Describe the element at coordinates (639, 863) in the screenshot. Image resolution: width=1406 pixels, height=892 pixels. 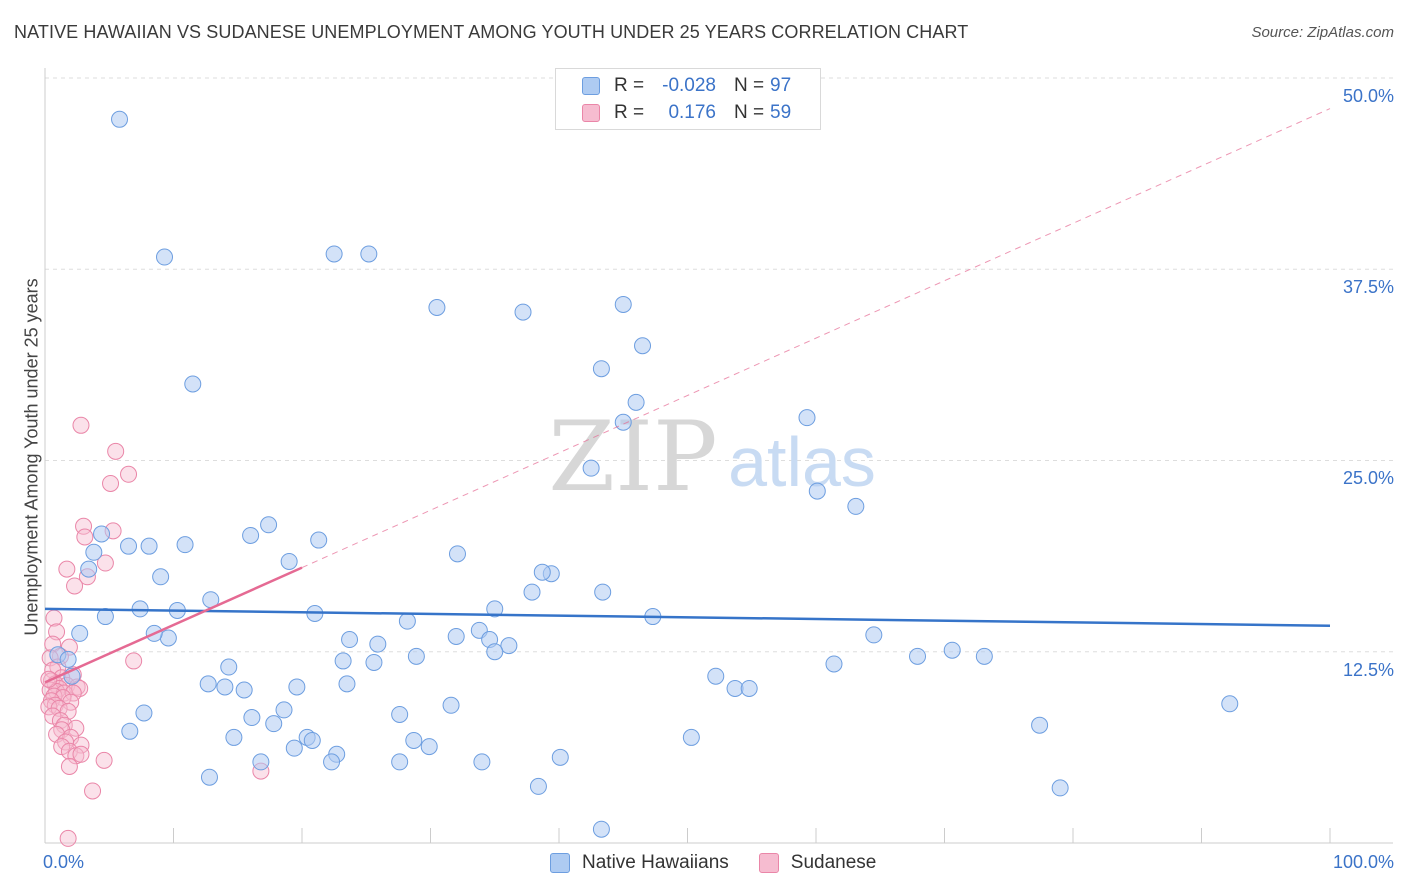
I see `legend-item-native-hawaiians: Native Hawaiians` at that location.